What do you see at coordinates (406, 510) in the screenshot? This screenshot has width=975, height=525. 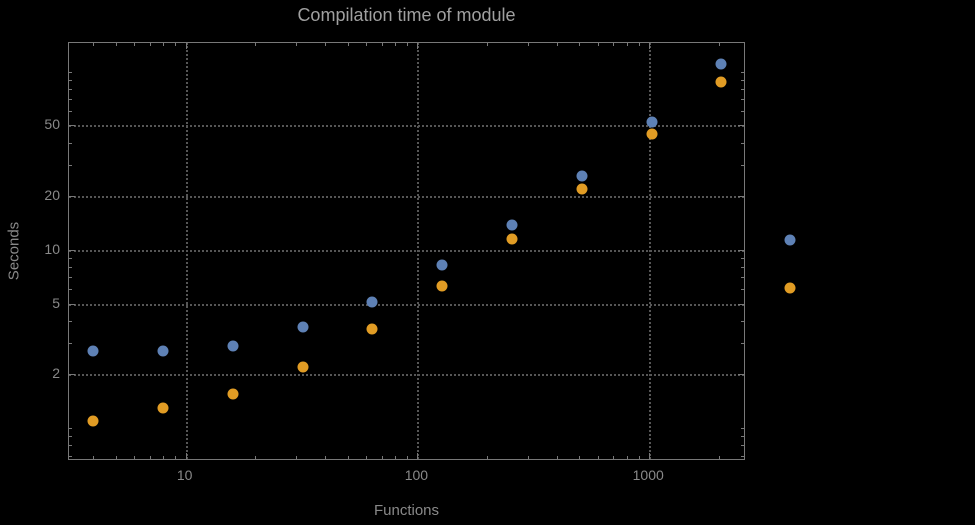 I see `x-axis-label: Functions` at bounding box center [406, 510].